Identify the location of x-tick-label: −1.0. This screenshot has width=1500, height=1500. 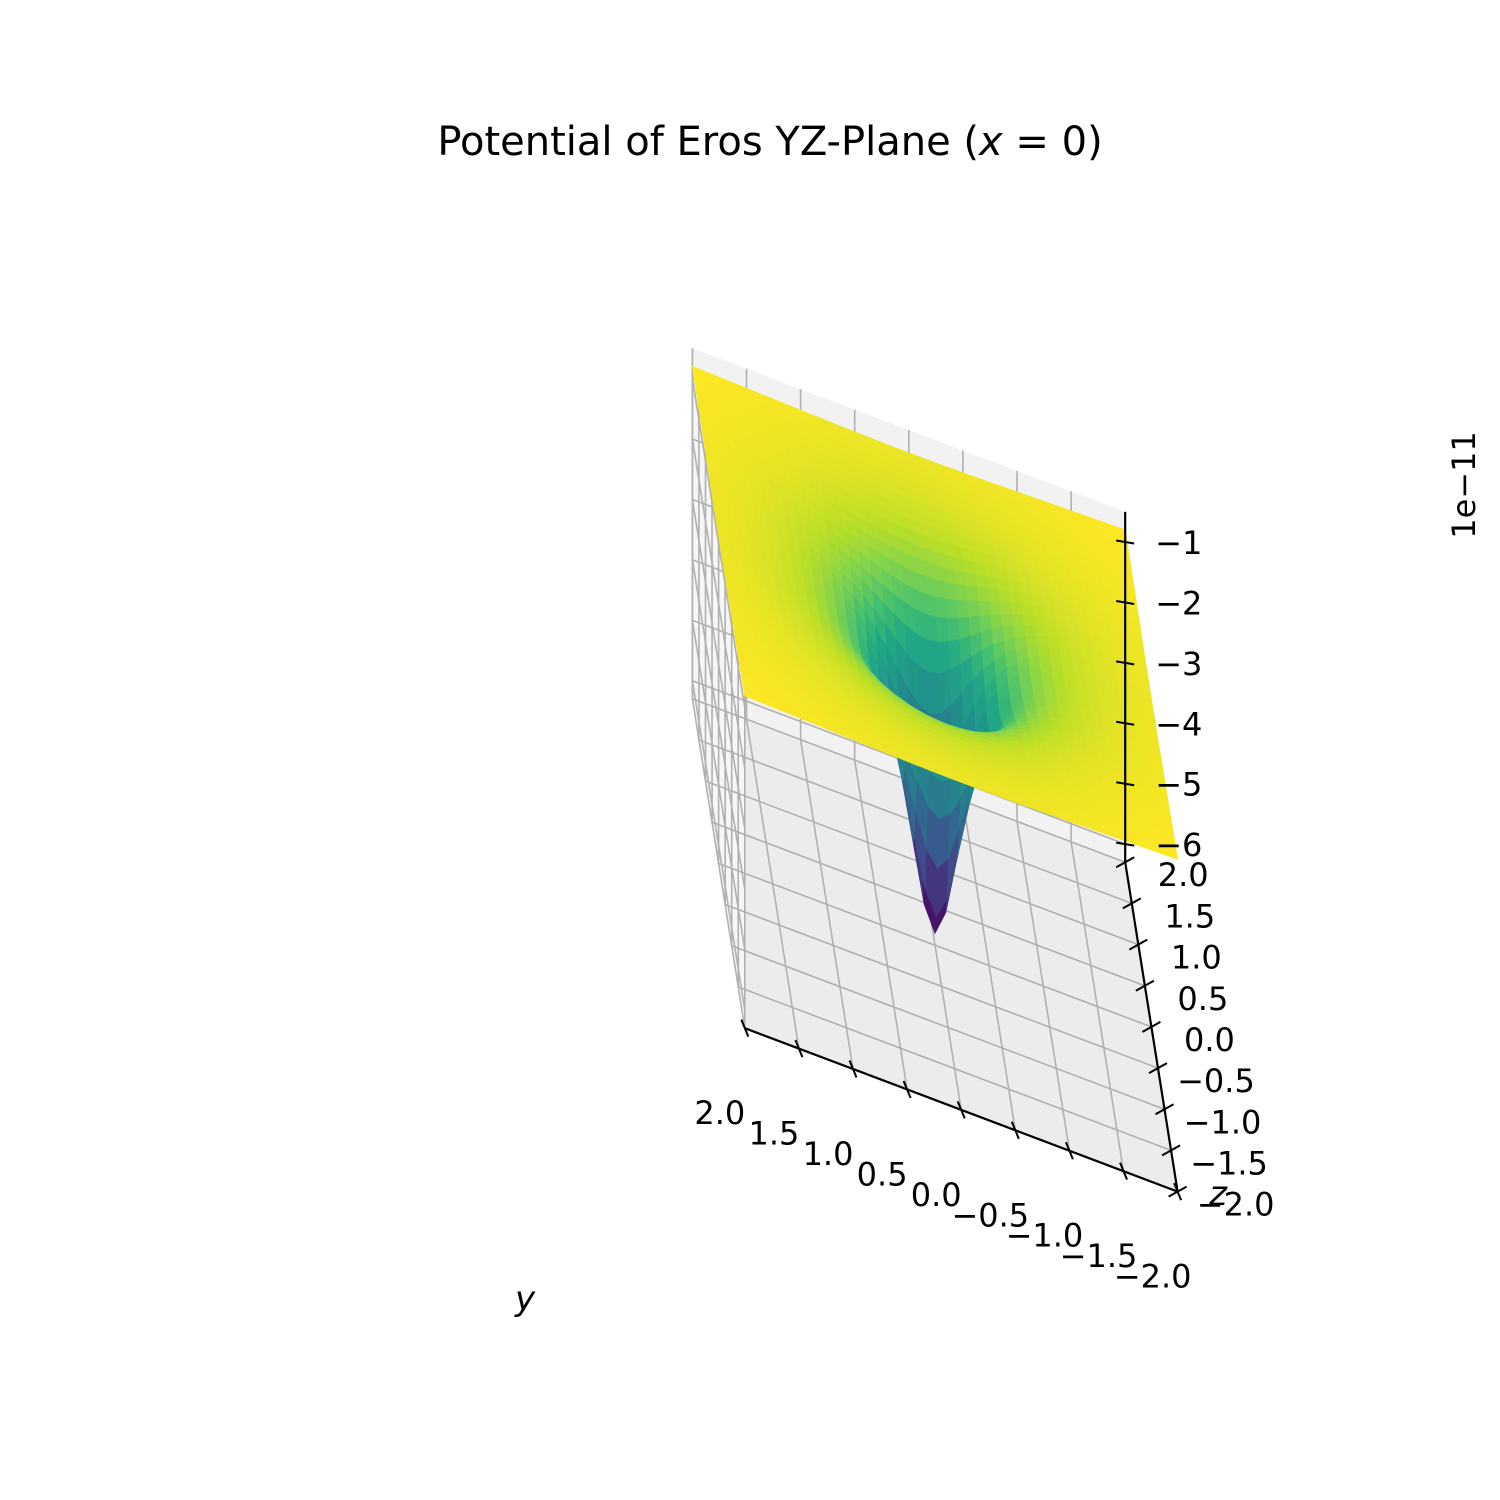
(1045, 1236).